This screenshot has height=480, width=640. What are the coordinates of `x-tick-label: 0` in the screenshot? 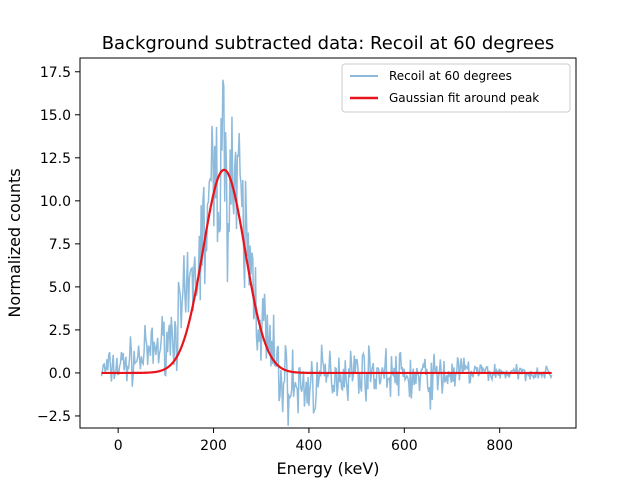 It's located at (118, 446).